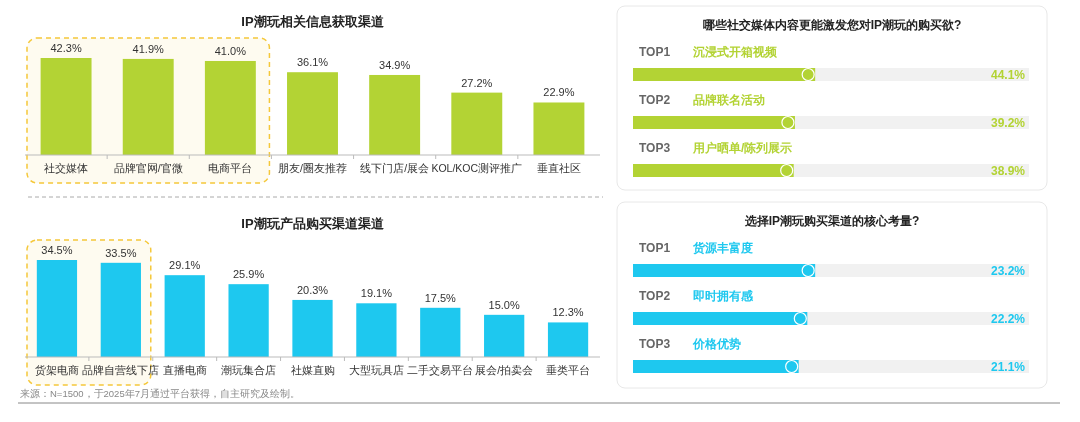 Image resolution: width=1080 pixels, height=422 pixels. What do you see at coordinates (568, 370) in the screenshot?
I see `x-tick-label: 垂类平台` at bounding box center [568, 370].